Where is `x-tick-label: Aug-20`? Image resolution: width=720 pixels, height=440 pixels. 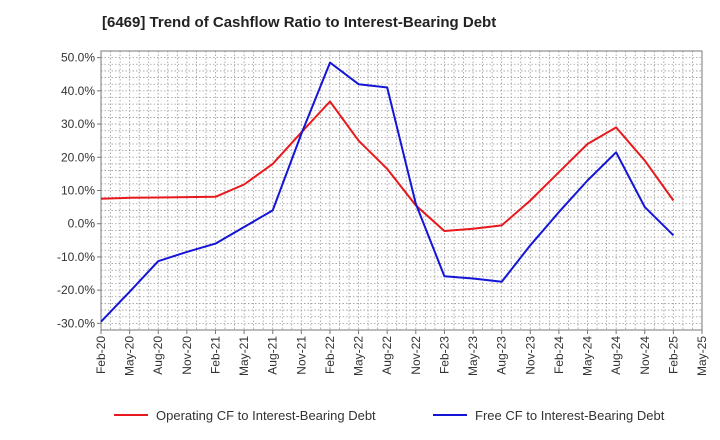
x-tick-label: Aug-20 is located at coordinates (158, 355).